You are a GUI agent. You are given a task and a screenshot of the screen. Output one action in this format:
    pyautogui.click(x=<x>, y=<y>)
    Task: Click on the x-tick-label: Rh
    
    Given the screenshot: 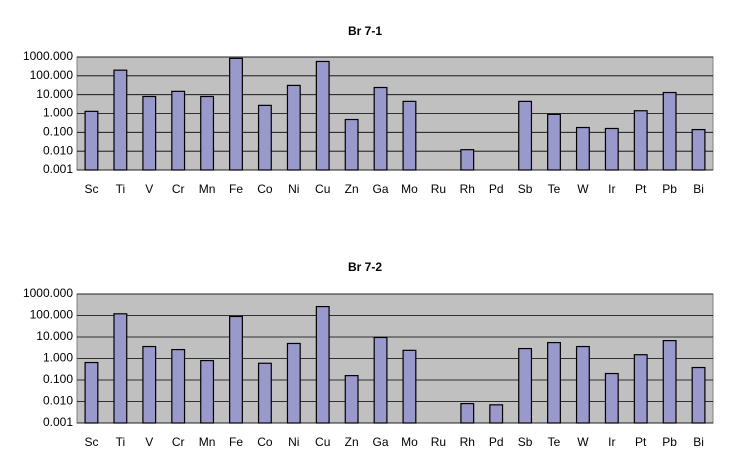 What is the action you would take?
    pyautogui.click(x=467, y=189)
    